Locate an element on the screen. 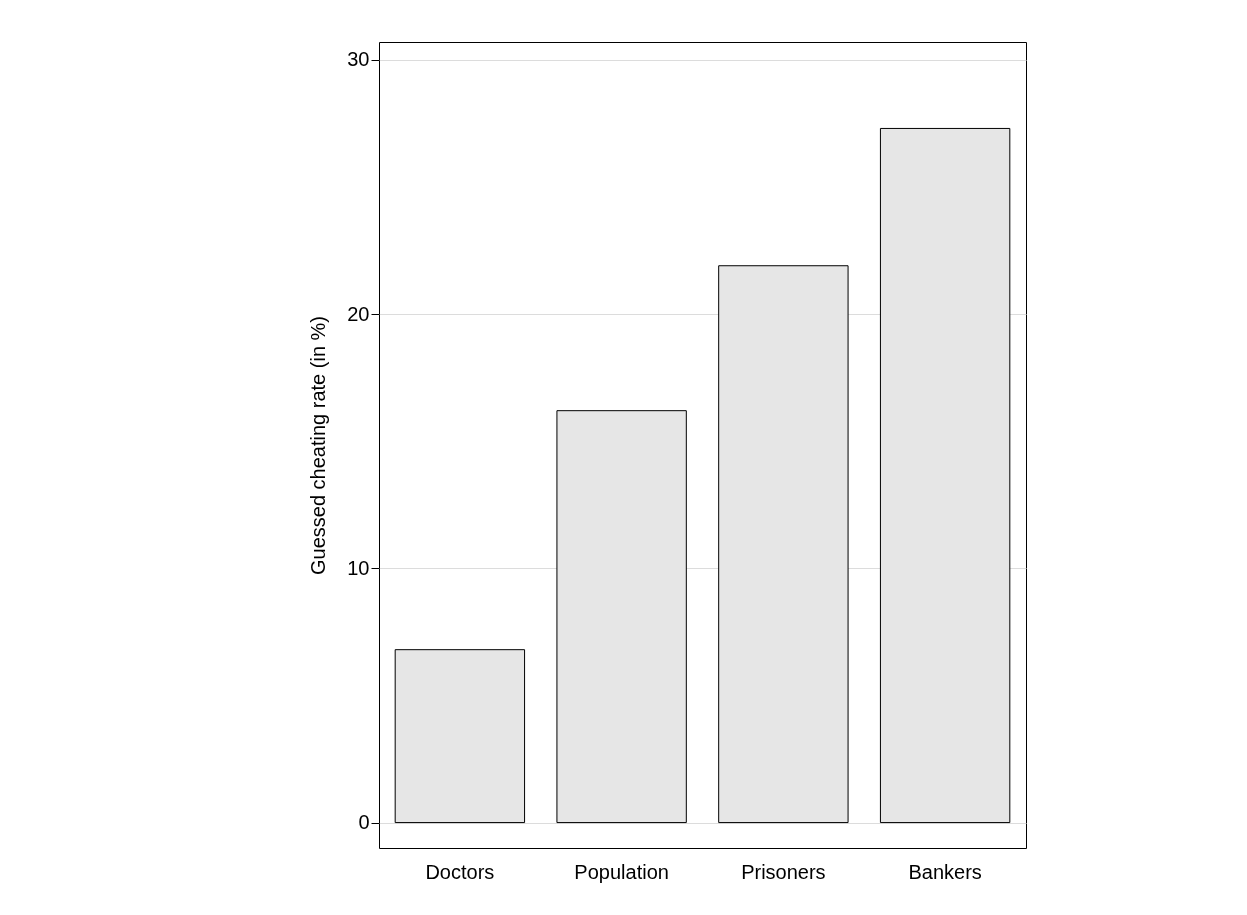  x-tick-label: Population is located at coordinates (621, 871).